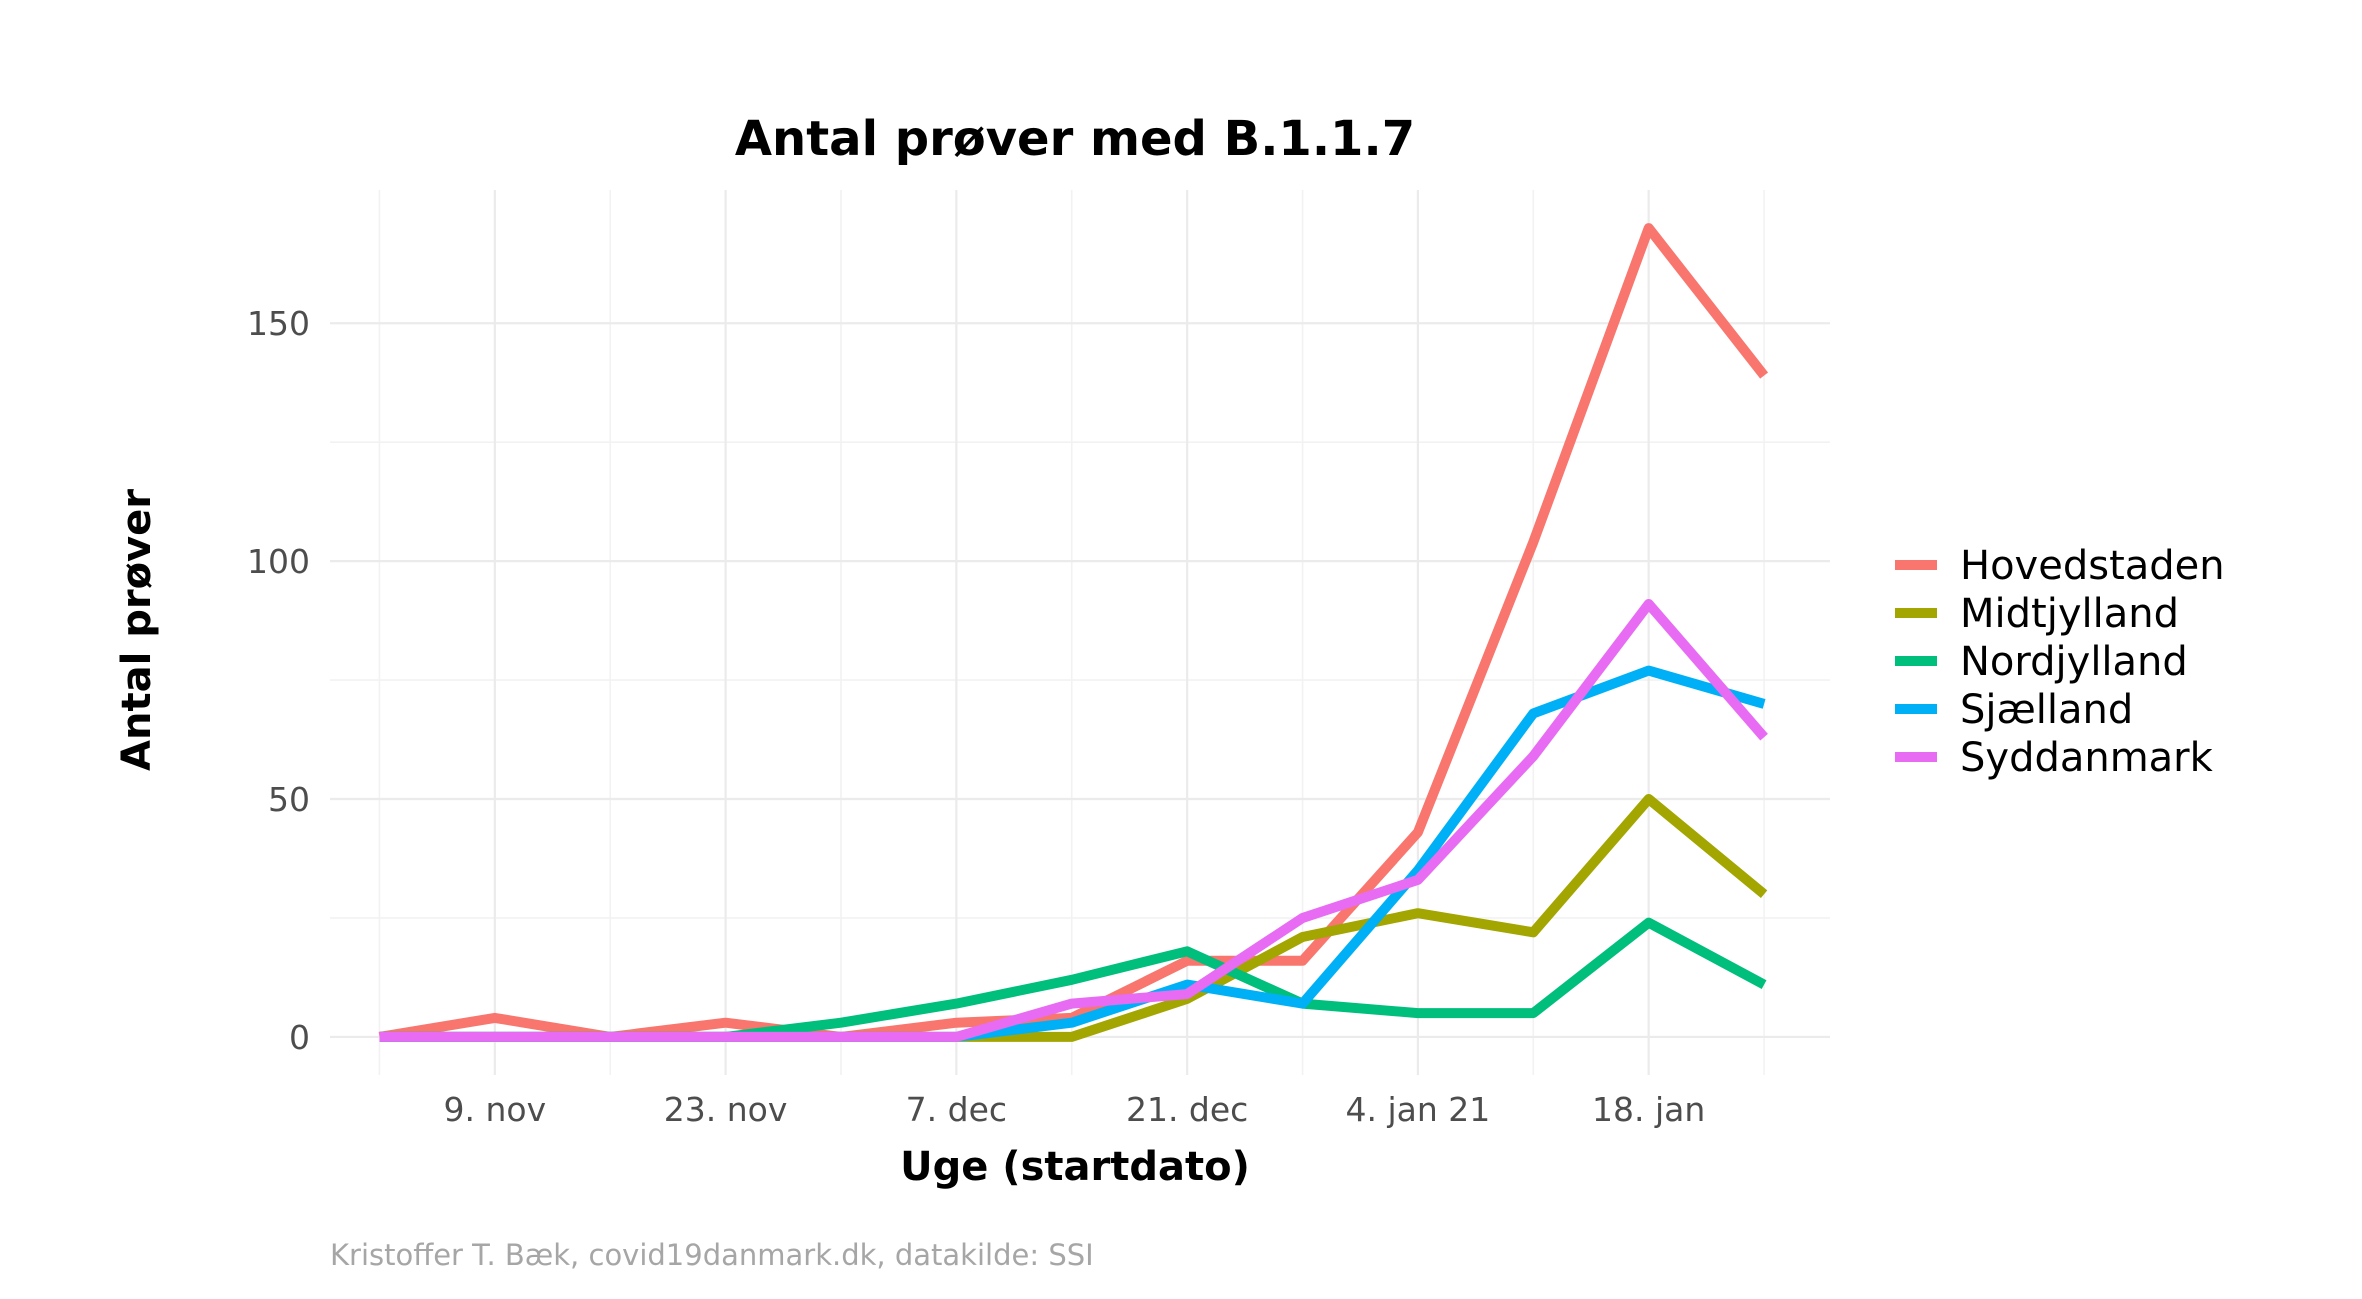 This screenshot has width=2362, height=1299. Describe the element at coordinates (2046, 710) in the screenshot. I see `legend-label: Sjælland` at that location.